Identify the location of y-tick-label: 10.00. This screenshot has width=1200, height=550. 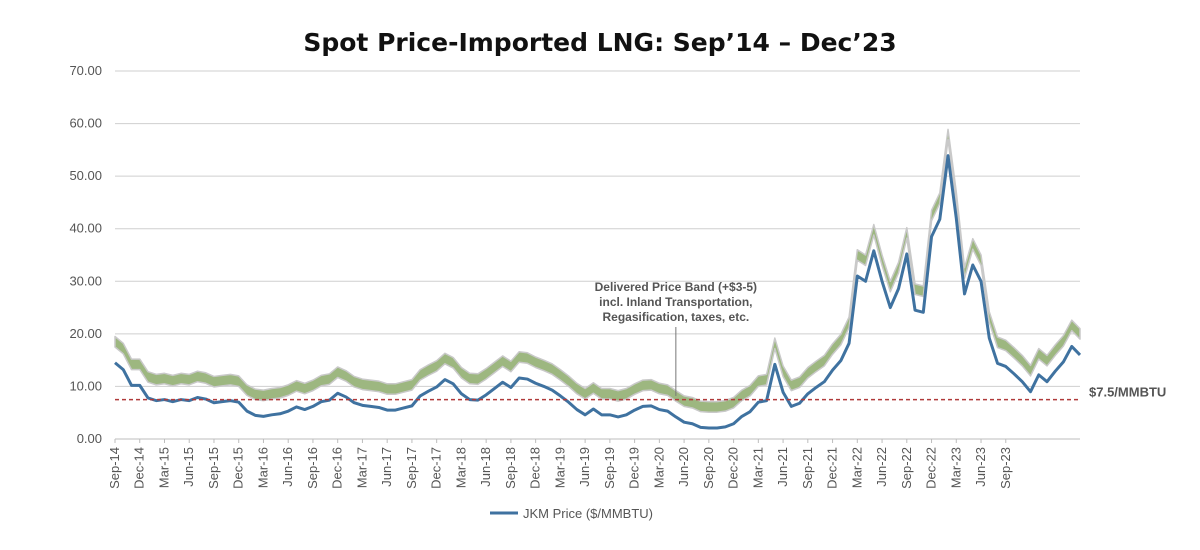
(85, 385).